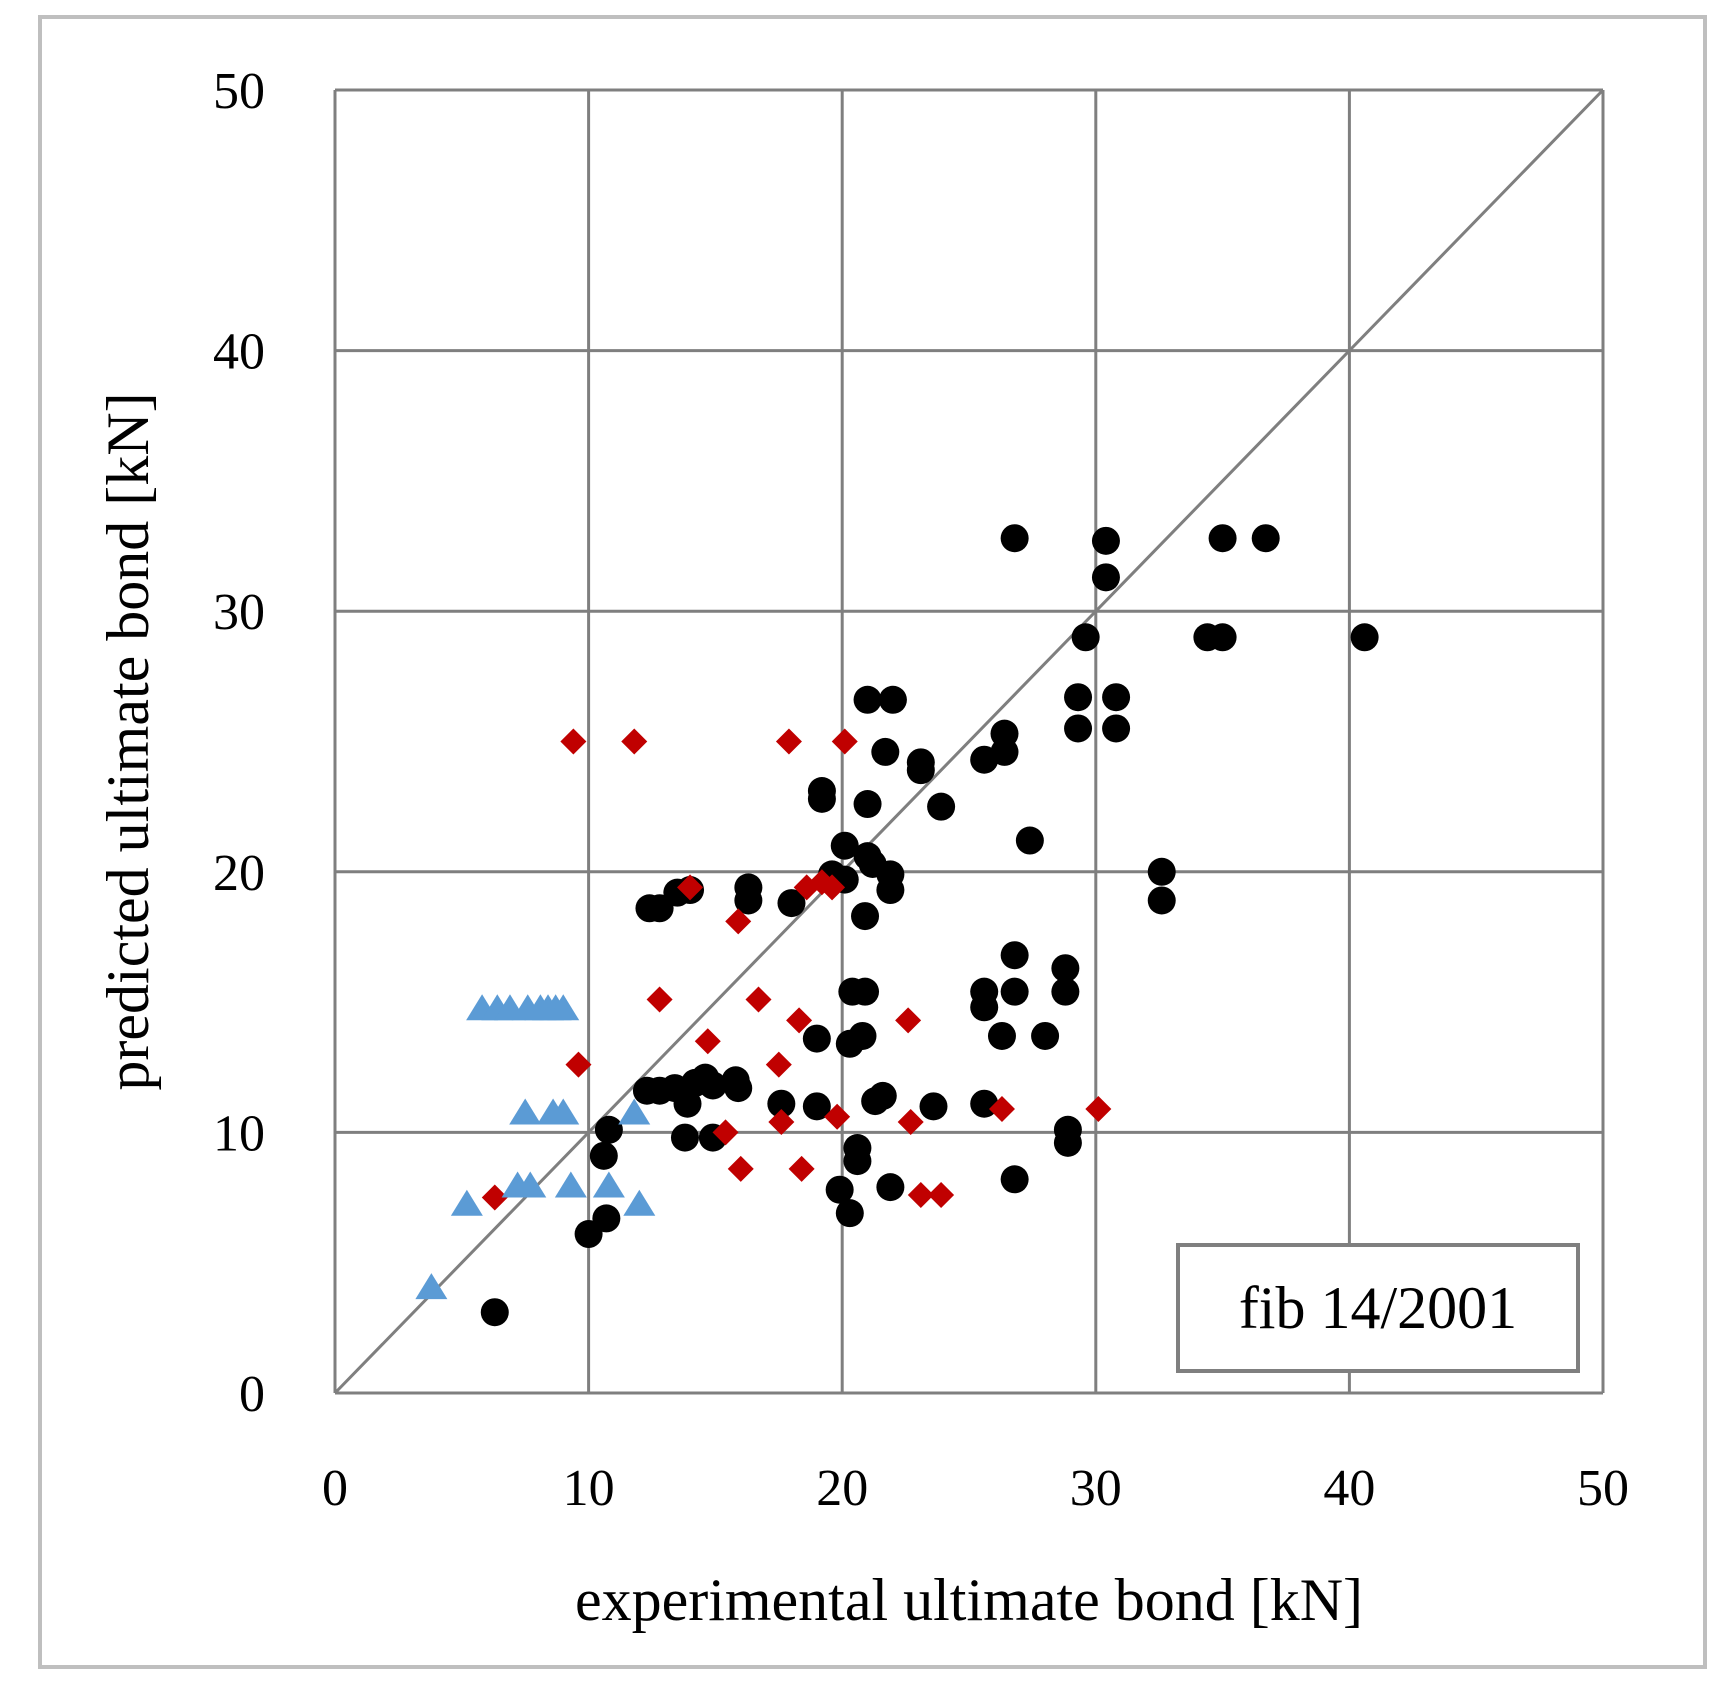 This screenshot has width=1735, height=1698. I want to click on y-tick-label: 20, so click(239, 873).